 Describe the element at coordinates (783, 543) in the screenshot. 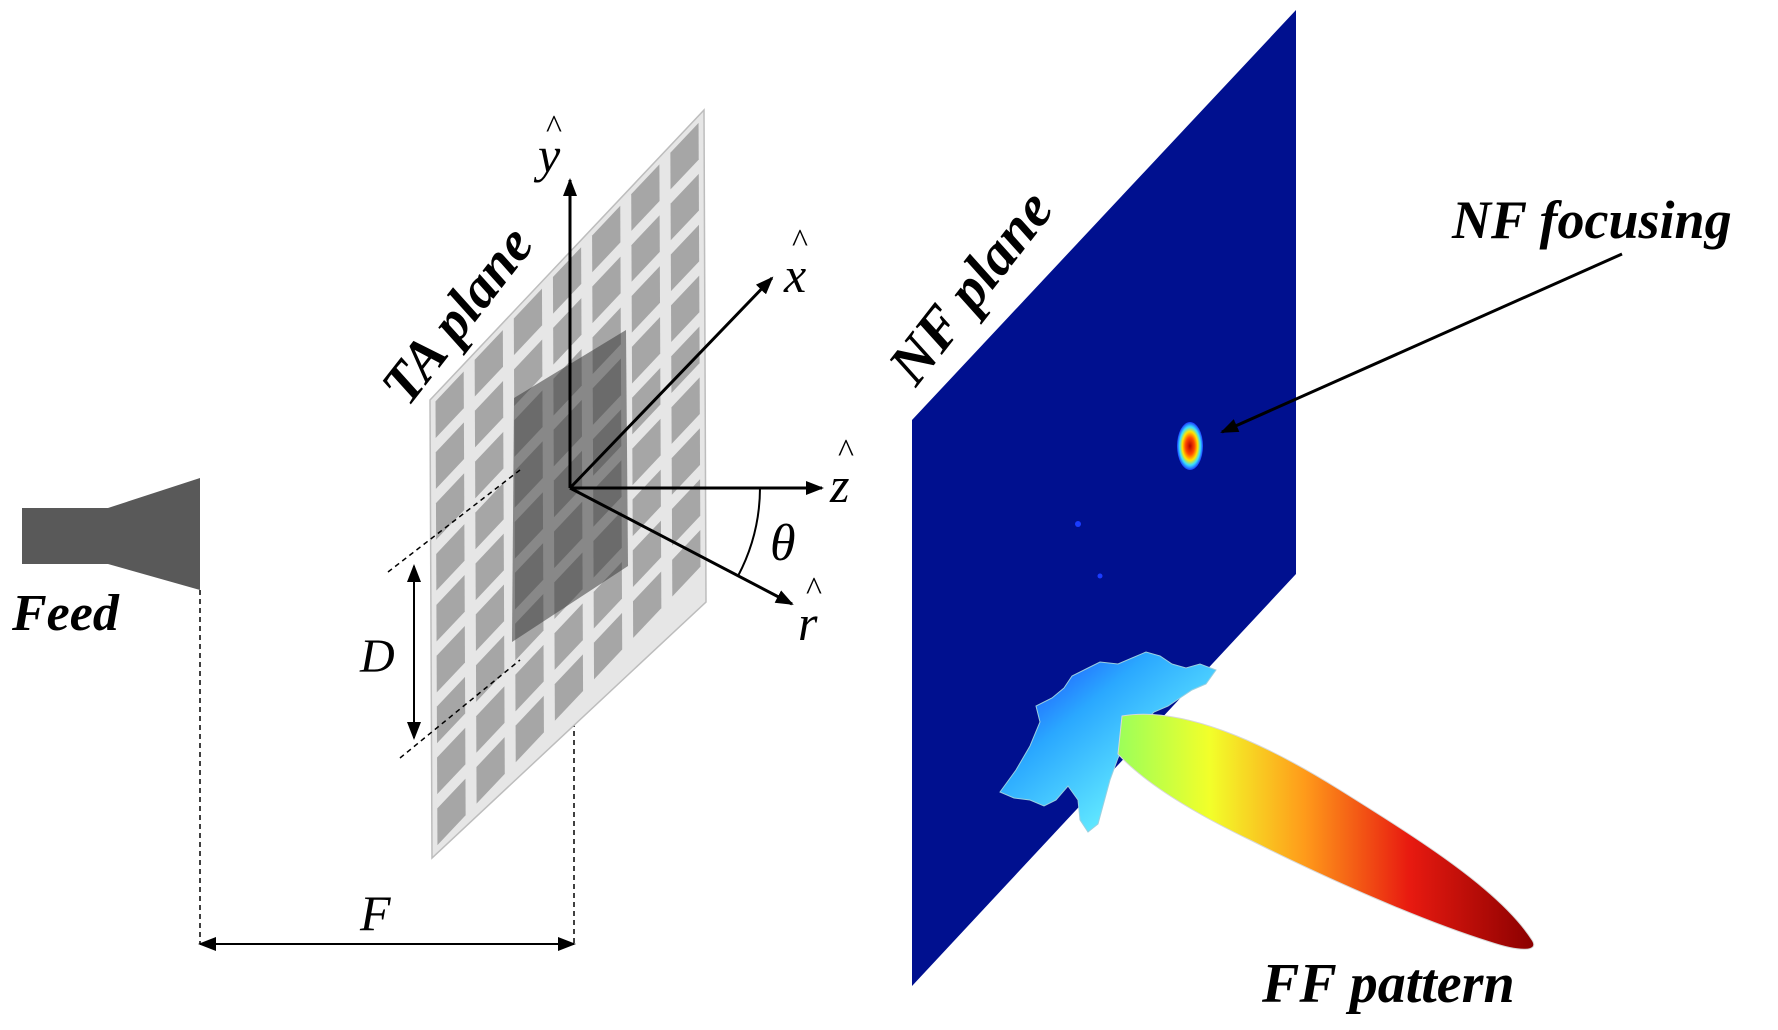

I see `theta-label: θ` at that location.